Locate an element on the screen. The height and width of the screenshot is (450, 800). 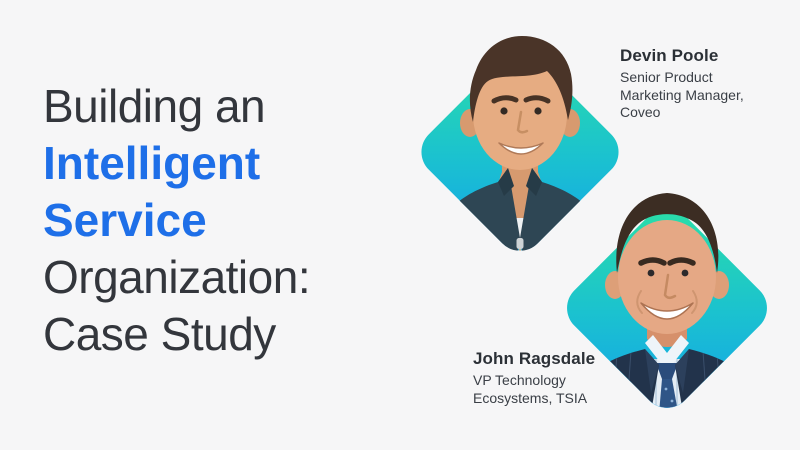
speaker-role-line: Coveo is located at coordinates (640, 112).